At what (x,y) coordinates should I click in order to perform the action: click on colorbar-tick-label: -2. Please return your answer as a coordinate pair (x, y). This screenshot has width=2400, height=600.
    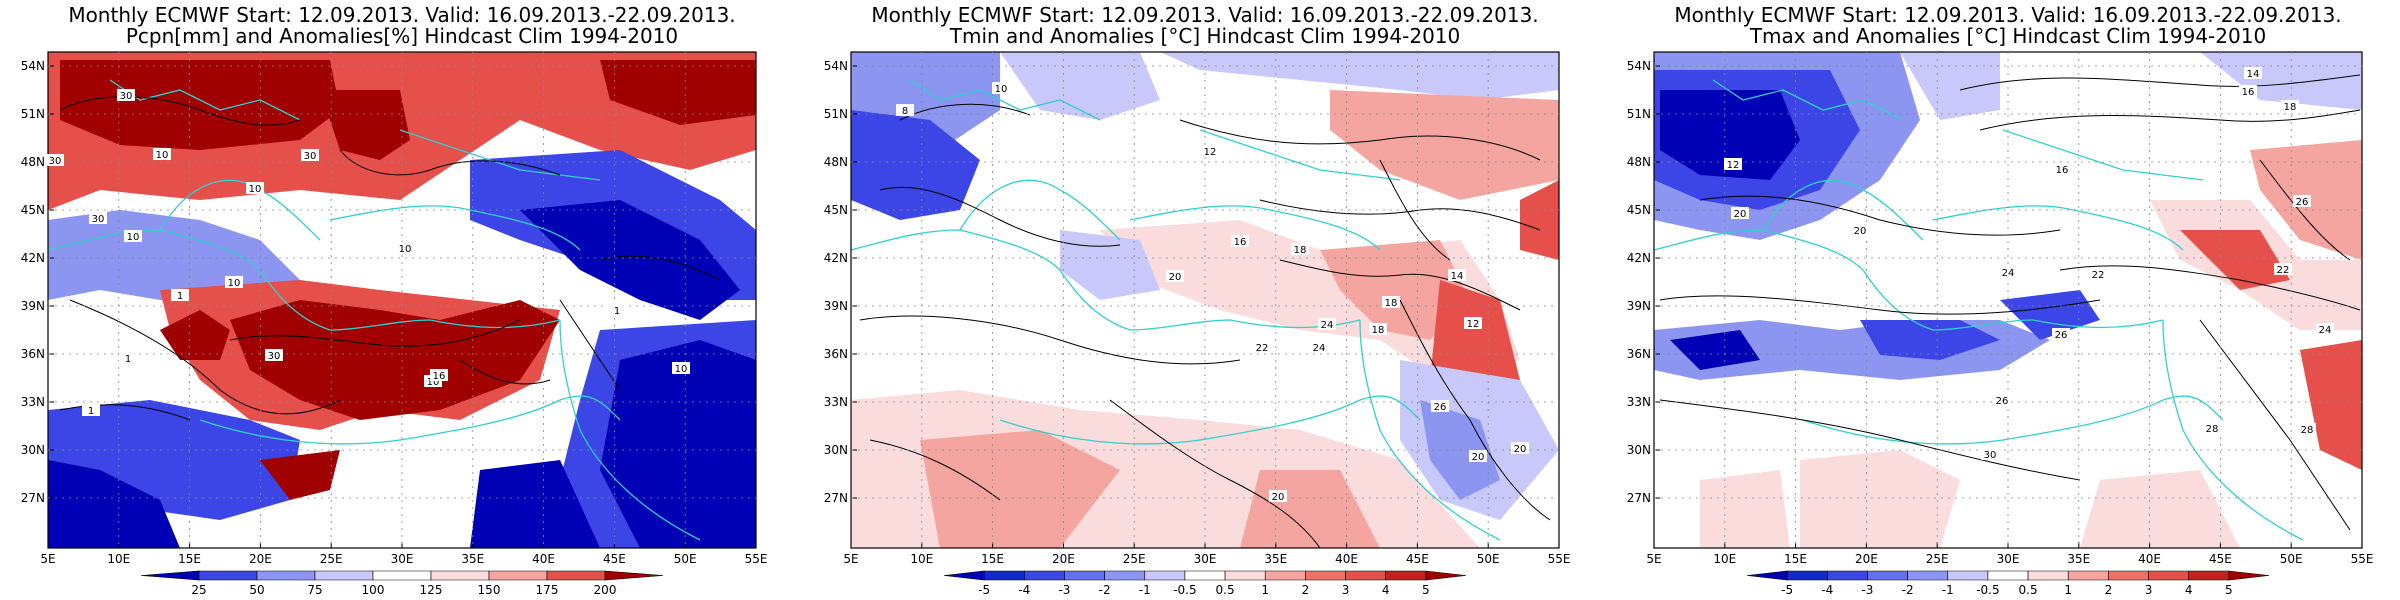
    Looking at the image, I should click on (1908, 590).